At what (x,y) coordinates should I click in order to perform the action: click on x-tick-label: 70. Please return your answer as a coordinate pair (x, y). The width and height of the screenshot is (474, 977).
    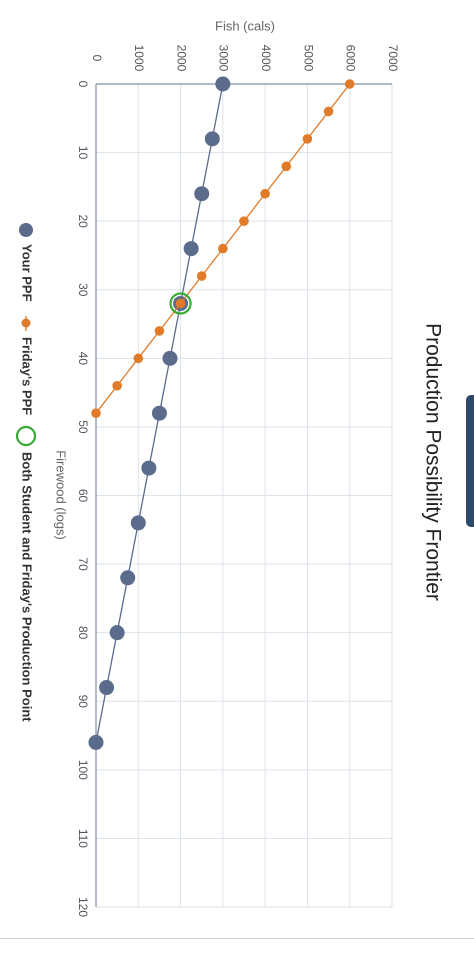
    Looking at the image, I should click on (83, 564).